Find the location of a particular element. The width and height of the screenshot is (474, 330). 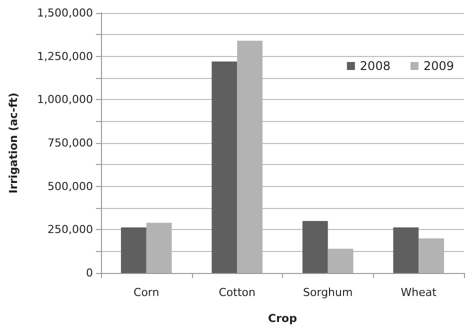

legend-label: 2008 is located at coordinates (375, 66).